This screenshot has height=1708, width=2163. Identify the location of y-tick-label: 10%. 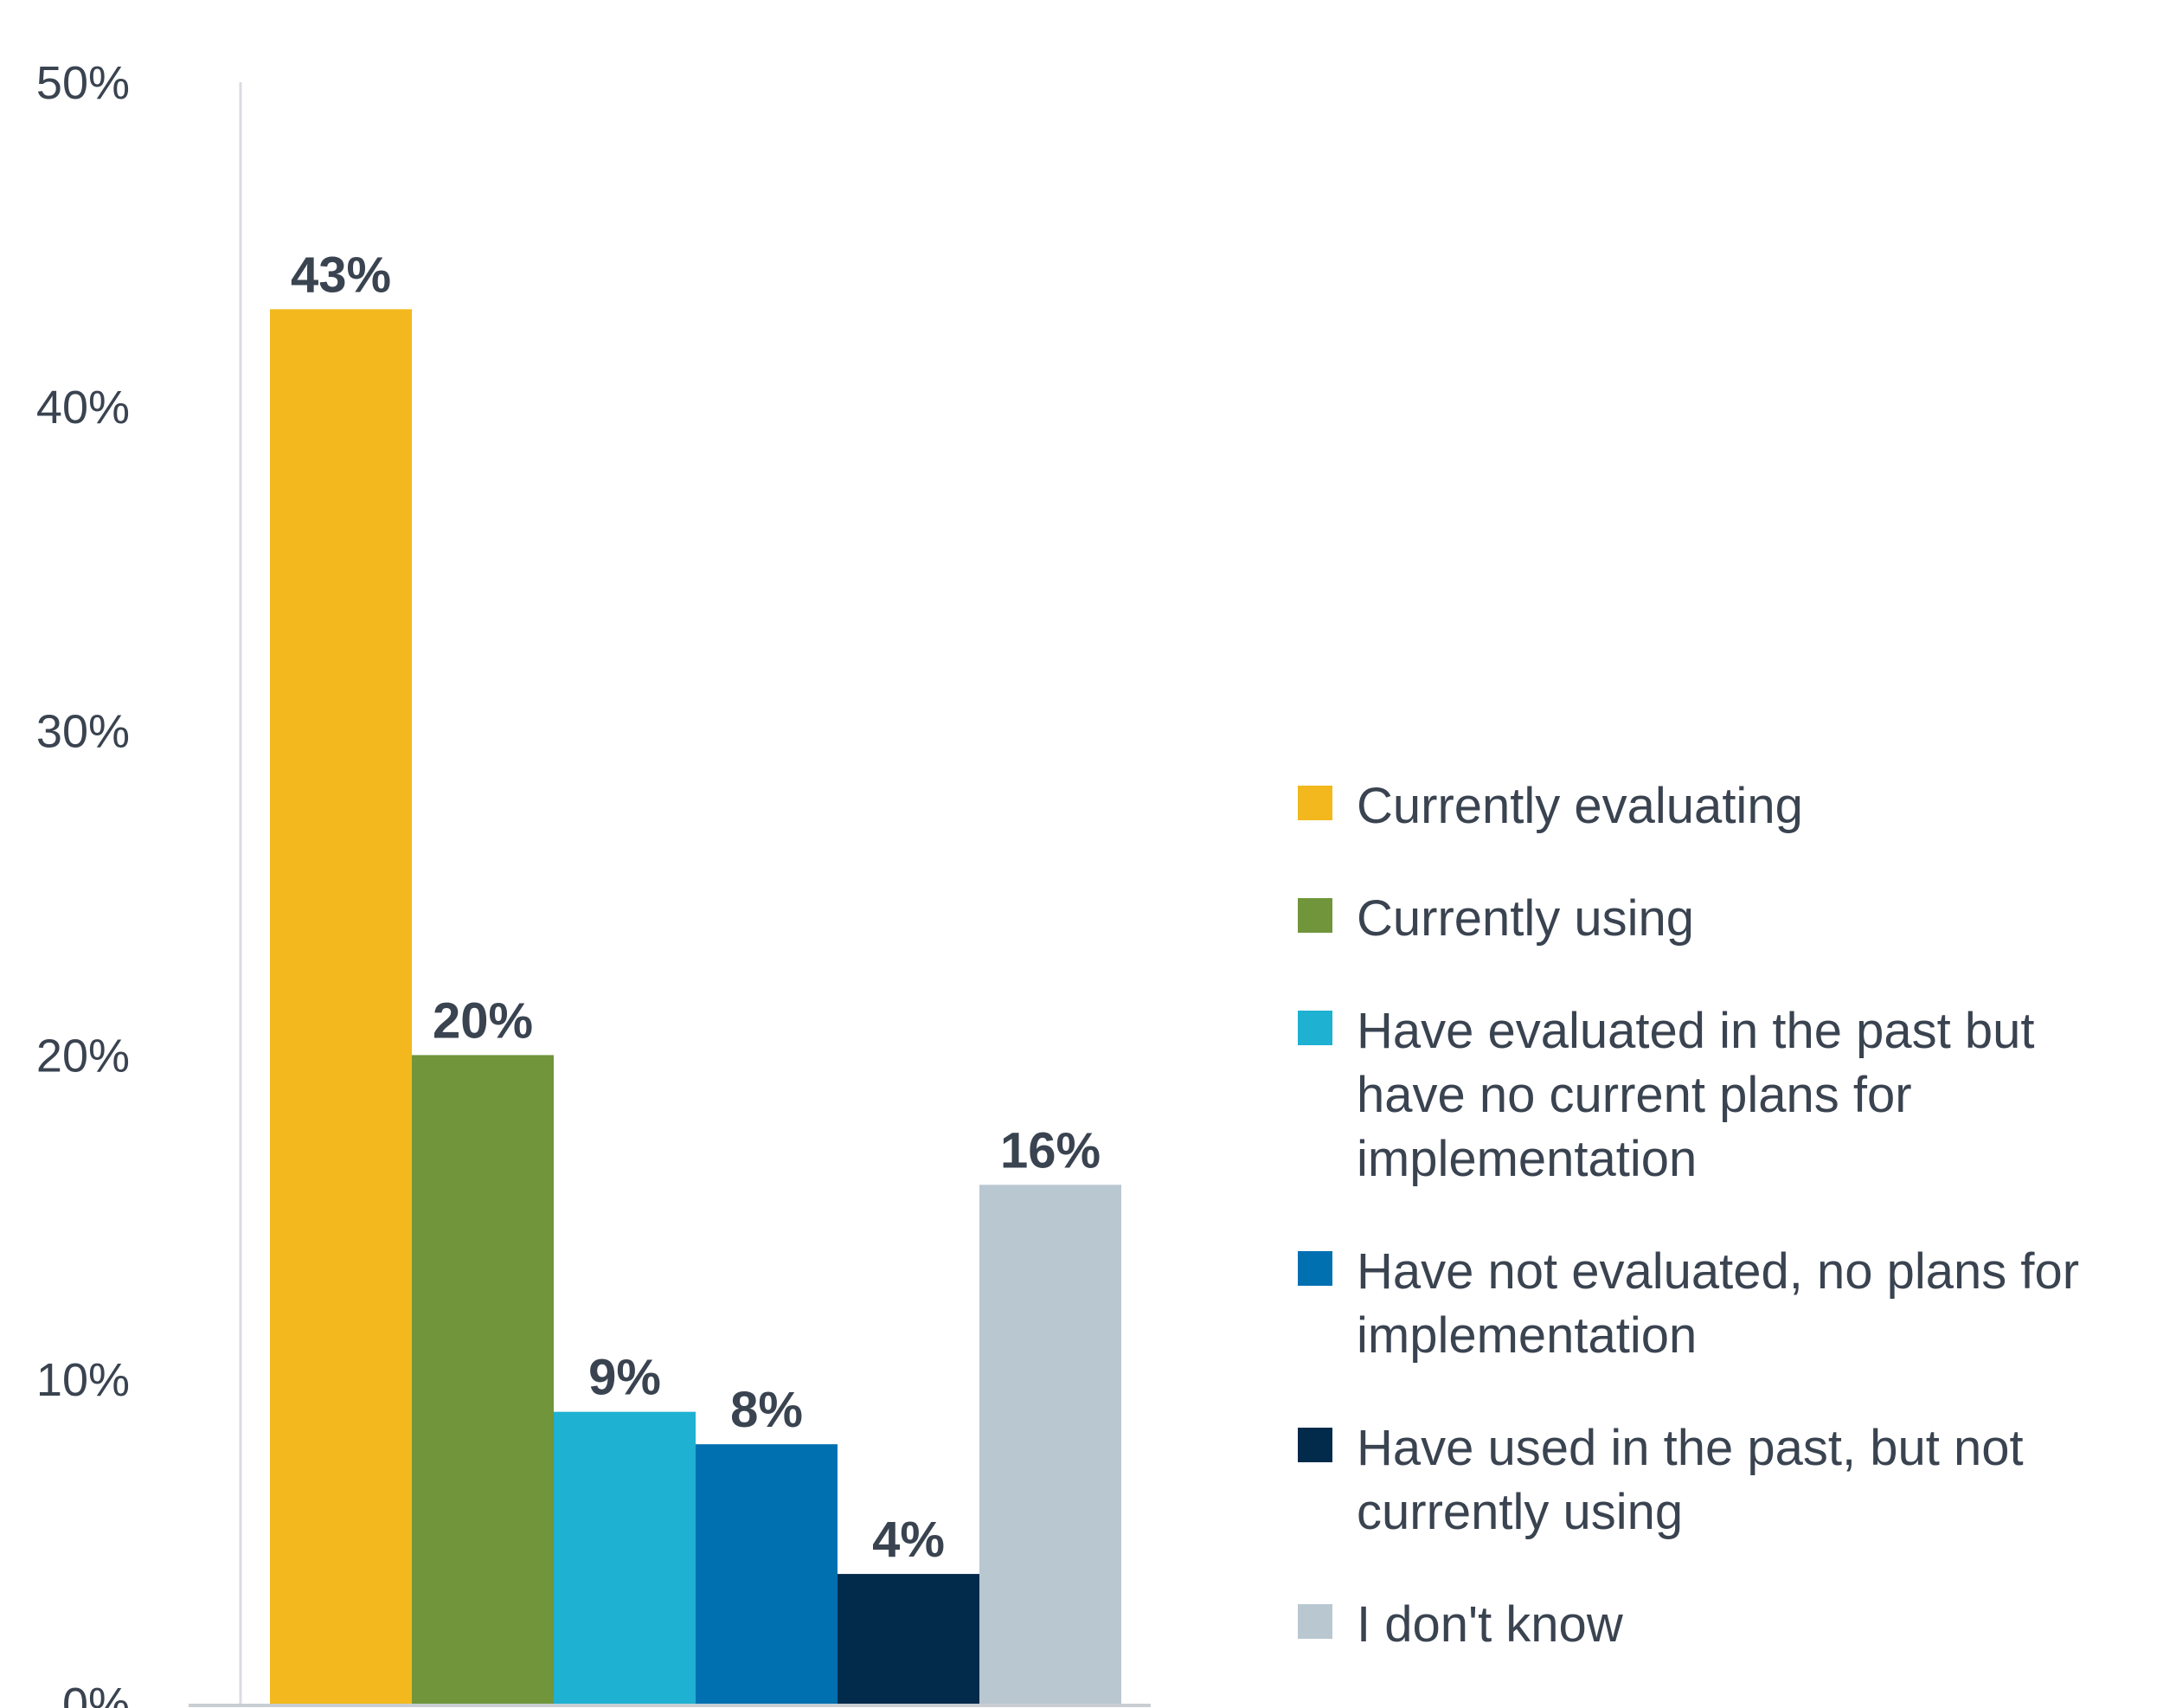
(83, 1380).